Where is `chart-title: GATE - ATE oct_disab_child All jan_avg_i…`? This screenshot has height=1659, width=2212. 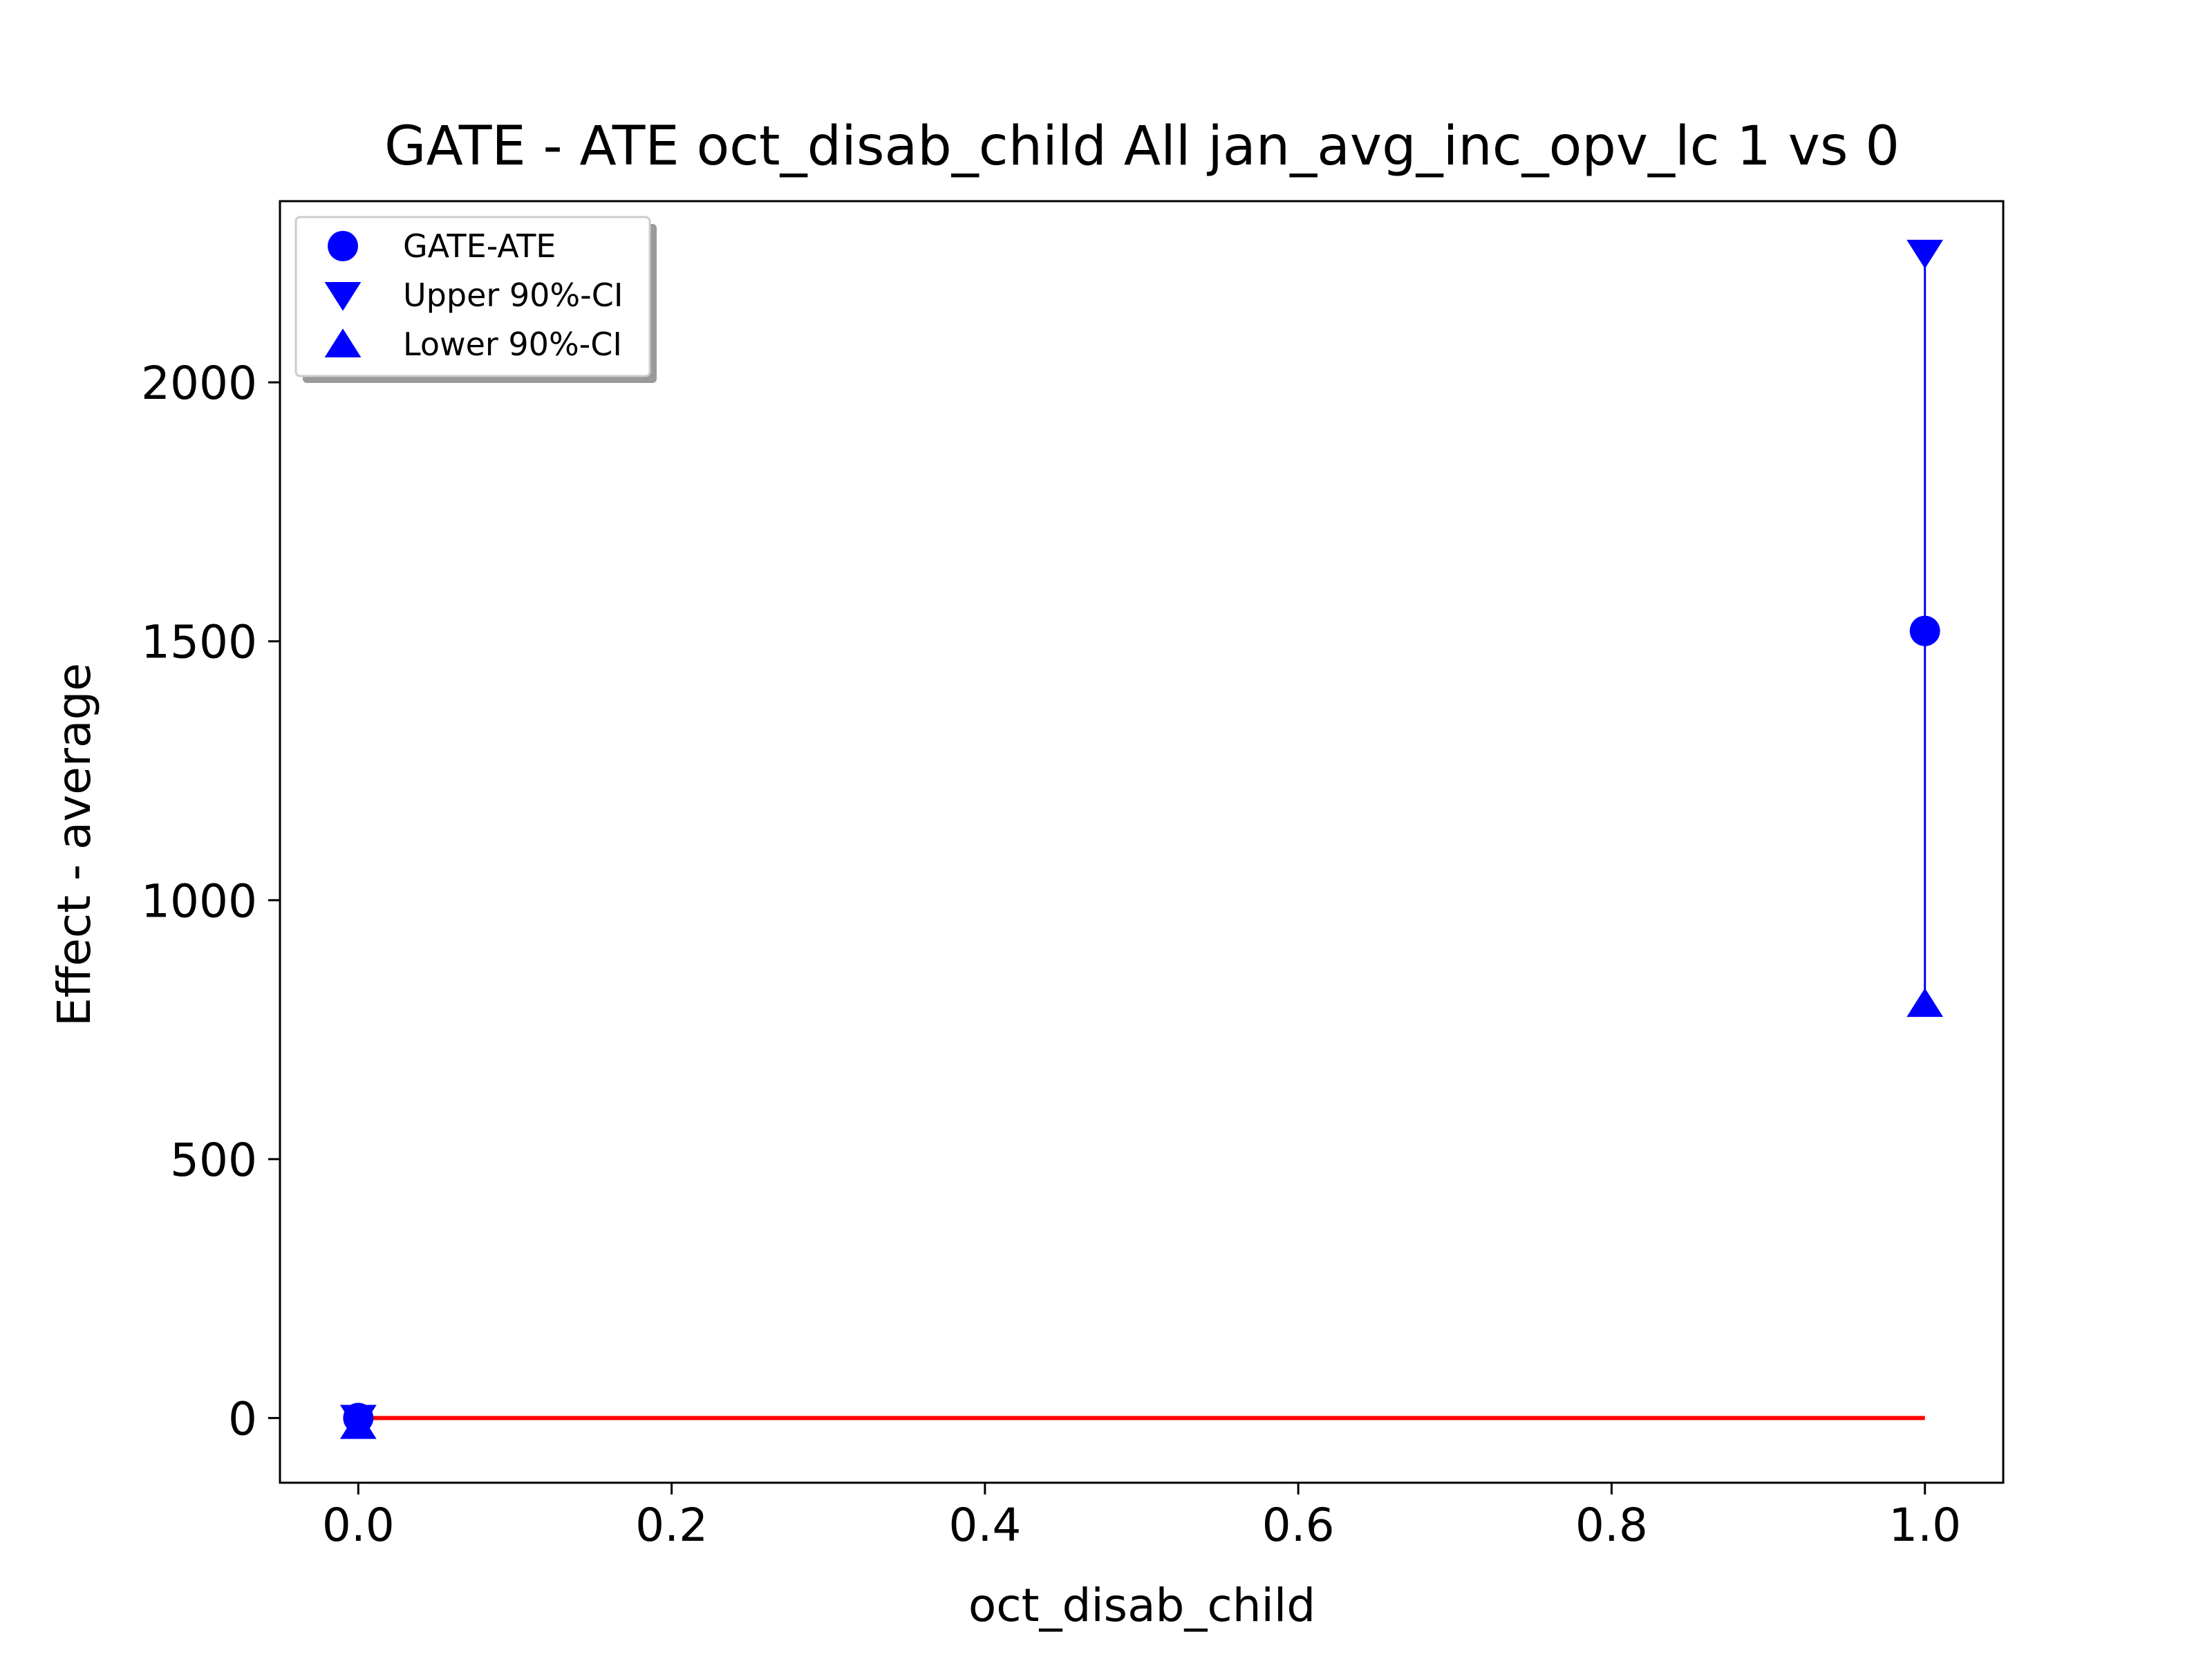
chart-title: GATE - ATE oct_disab_child All jan_avg_i… is located at coordinates (1142, 146).